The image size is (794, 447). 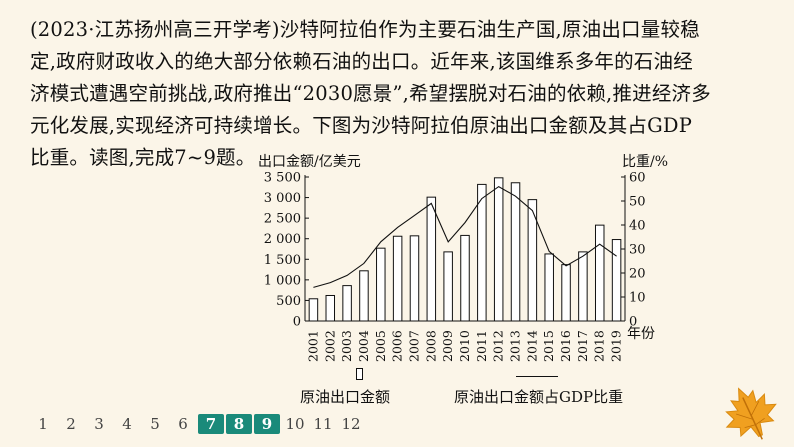 I want to click on x-tick-label: 2014, so click(x=531, y=346).